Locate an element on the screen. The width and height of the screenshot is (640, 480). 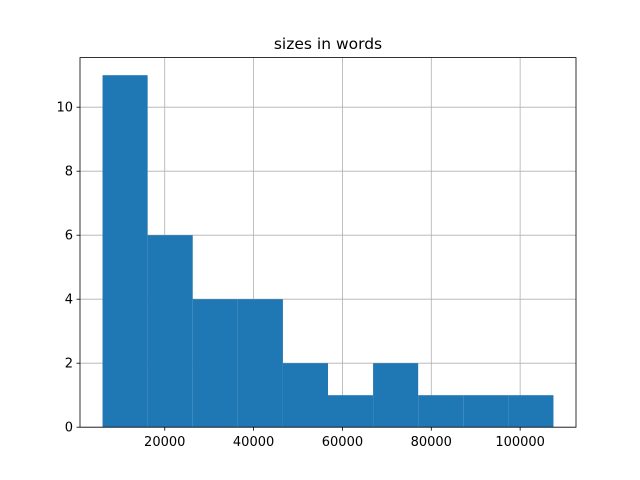
y-tick-label: 0 is located at coordinates (69, 428).